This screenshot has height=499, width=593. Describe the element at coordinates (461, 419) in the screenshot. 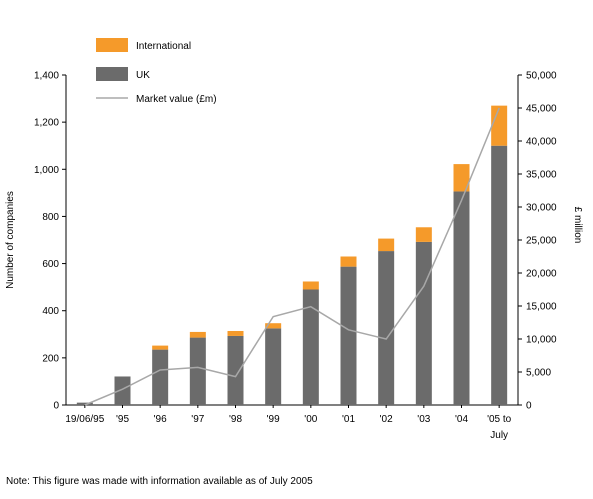

I see `x-tick-label: '04` at that location.